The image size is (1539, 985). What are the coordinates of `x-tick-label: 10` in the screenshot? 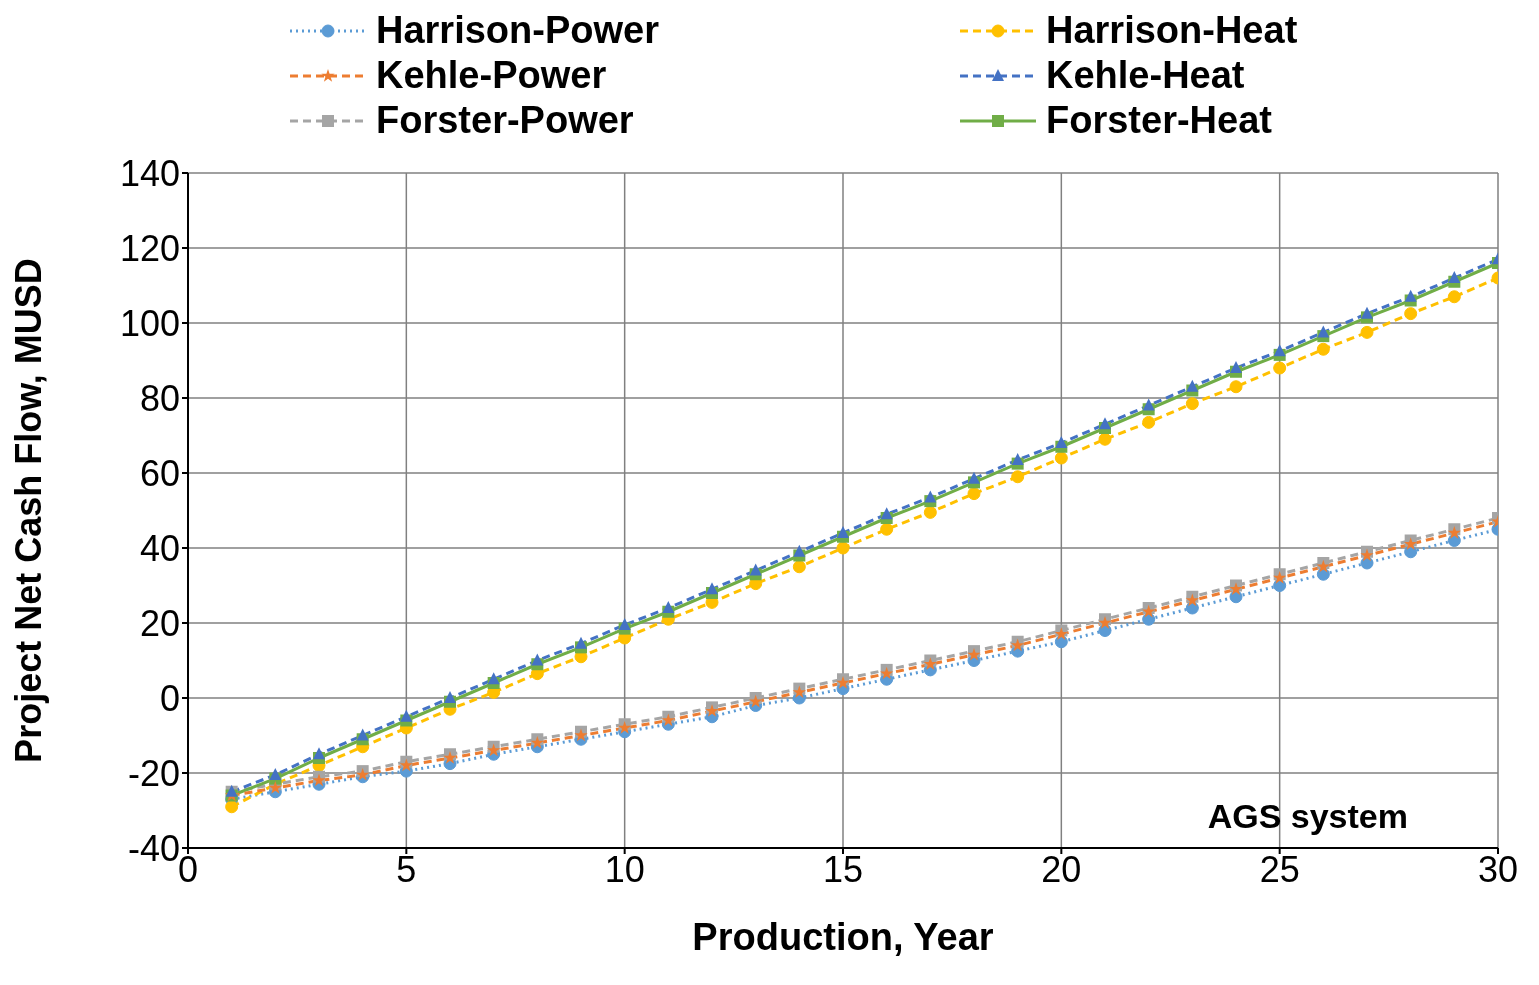 It's located at (624, 869).